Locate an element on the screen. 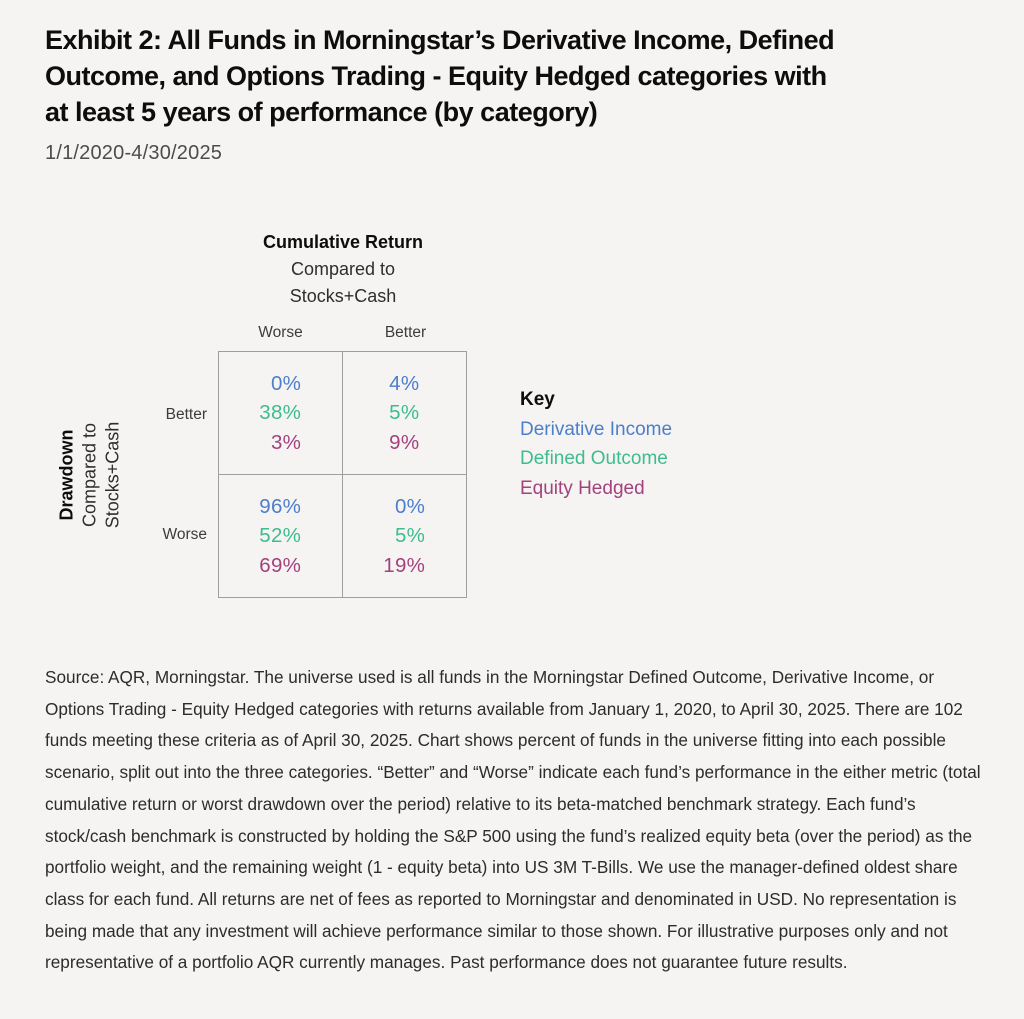 The image size is (1024, 1019). x-axis-title-sub-1: Compared to is located at coordinates (343, 269).